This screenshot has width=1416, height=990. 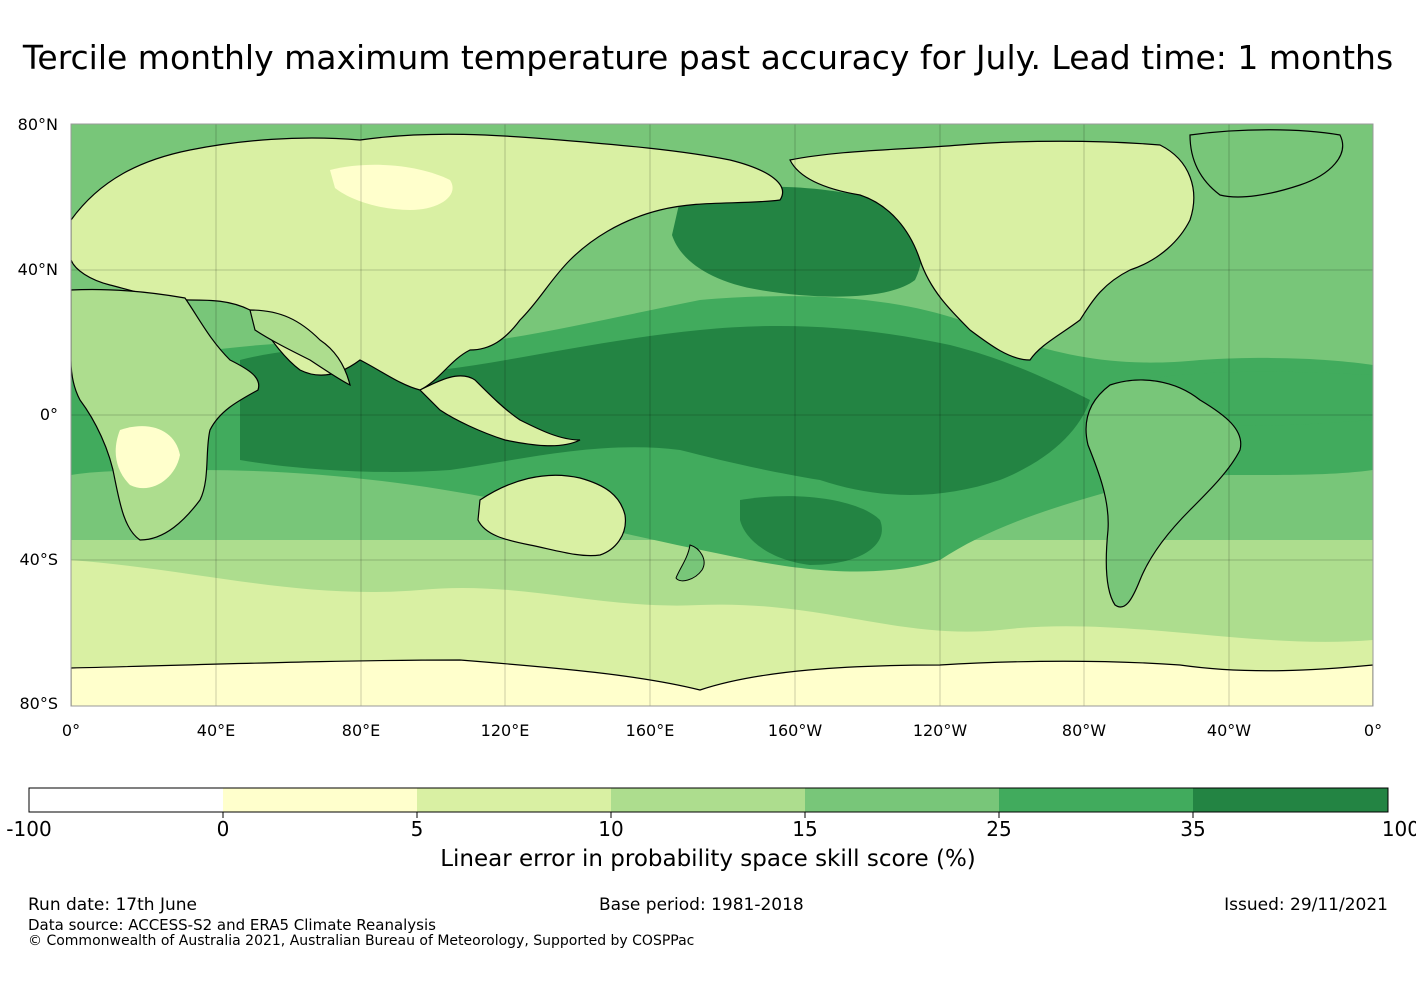 I want to click on colorbar-tick-minus100: -100, so click(x=29, y=829).